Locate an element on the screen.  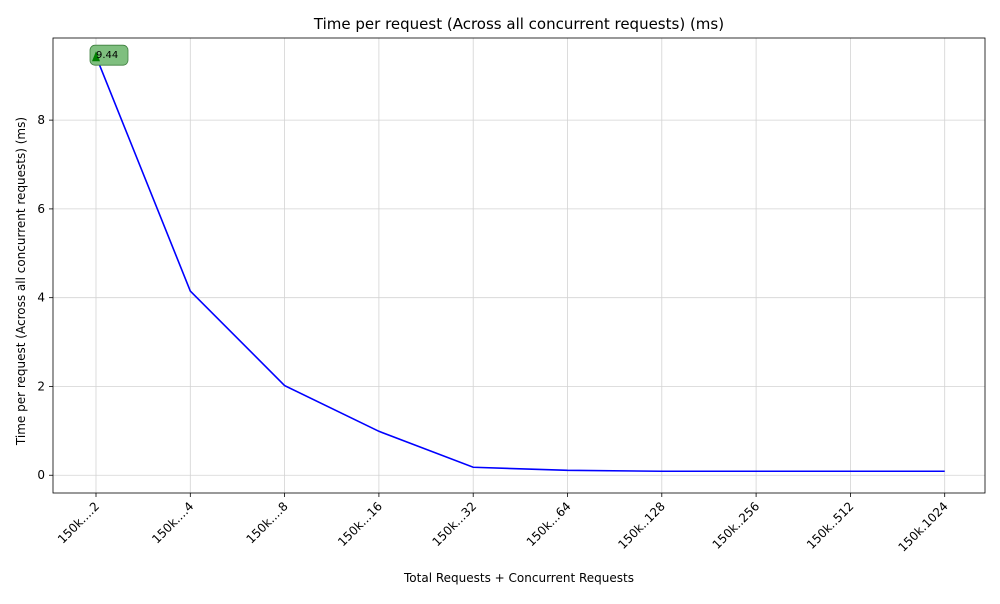
x-axis-label: Total Requests + Concurrent Requests is located at coordinates (518, 578).